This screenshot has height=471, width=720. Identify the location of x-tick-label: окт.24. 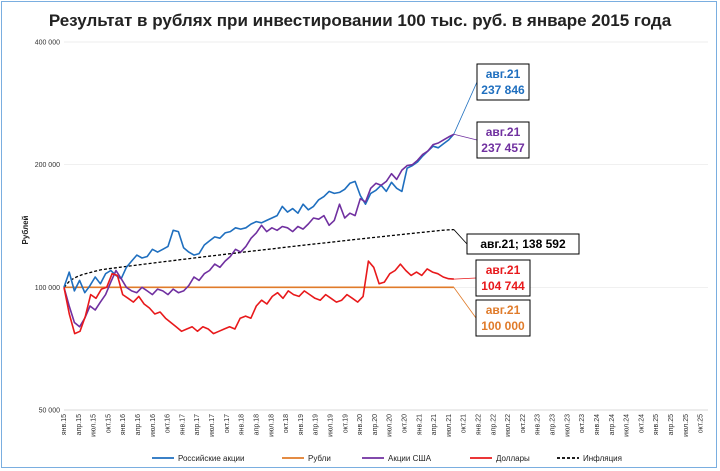
(641, 423).